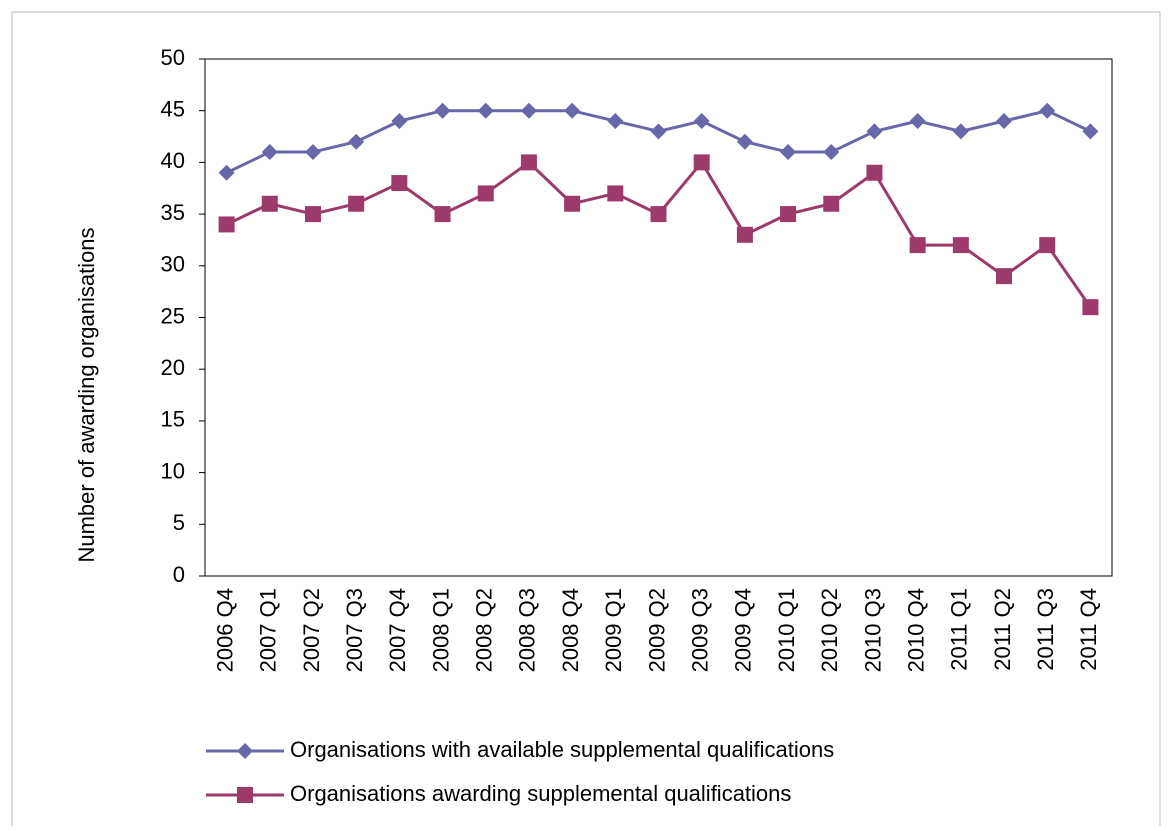 The image size is (1168, 831). Describe the element at coordinates (179, 574) in the screenshot. I see `y-tick-label: 0` at that location.